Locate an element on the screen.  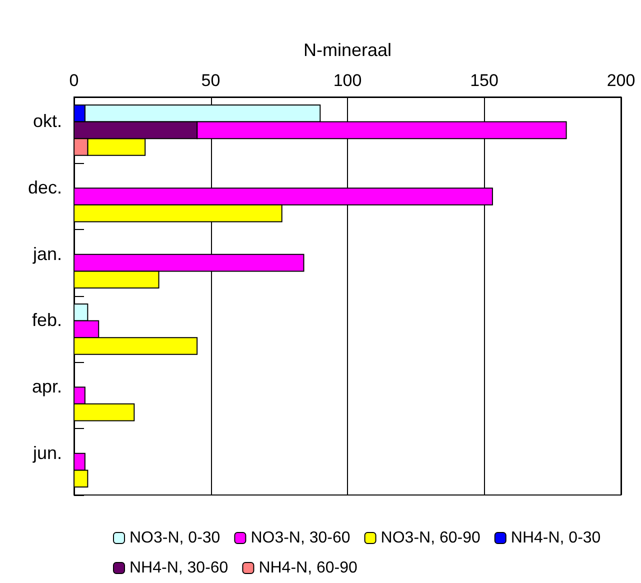
x-tick-label: 200 is located at coordinates (621, 80).